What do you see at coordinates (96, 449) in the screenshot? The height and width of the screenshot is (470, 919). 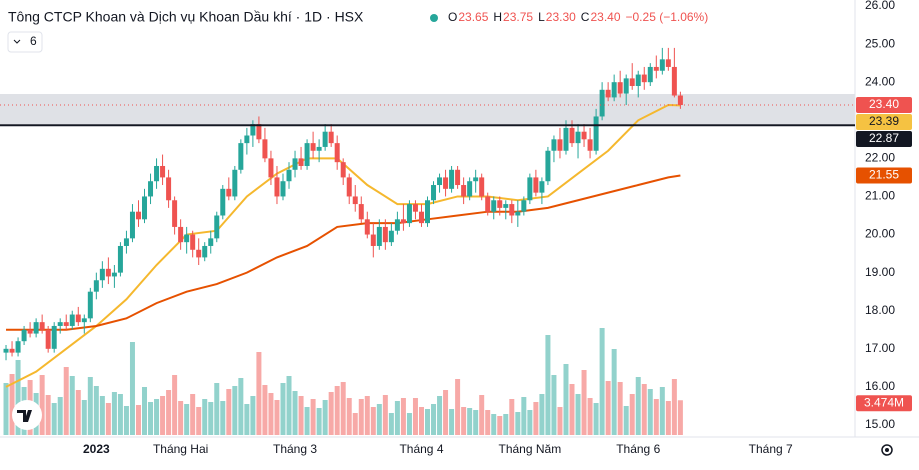 I see `x-tick-label: 2023` at bounding box center [96, 449].